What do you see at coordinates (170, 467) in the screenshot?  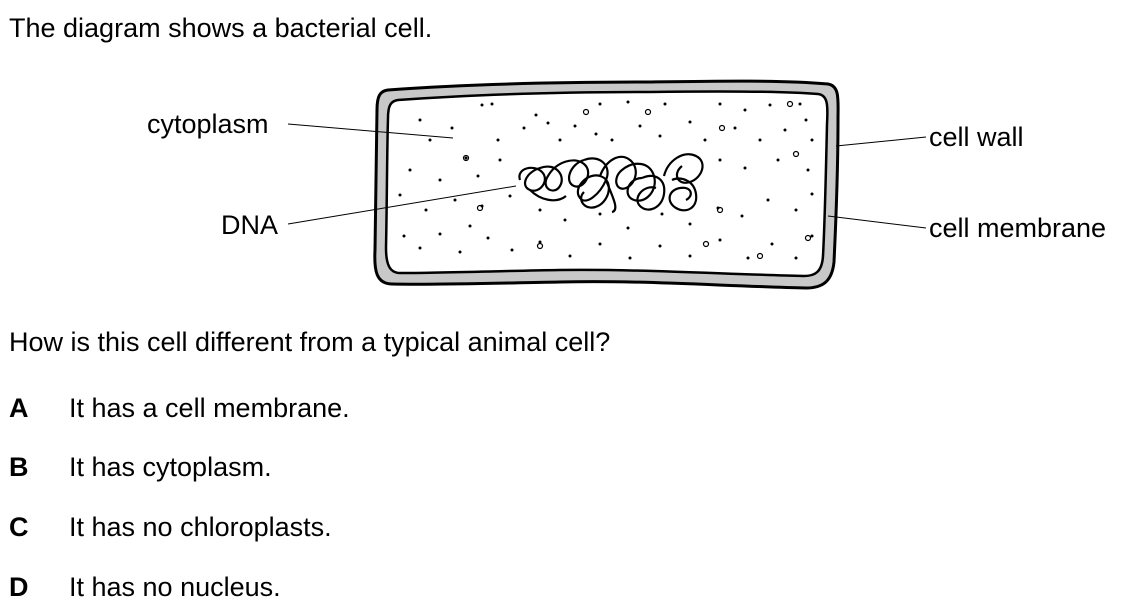 I see `option-b-text: It has cytoplasm.` at bounding box center [170, 467].